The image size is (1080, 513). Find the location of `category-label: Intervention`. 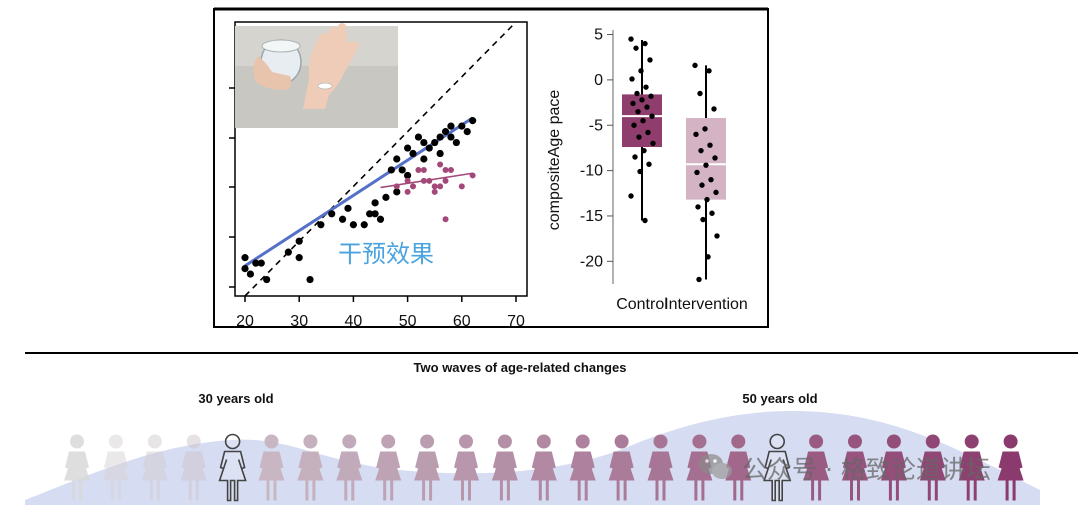

category-label: Intervention is located at coordinates (706, 304).